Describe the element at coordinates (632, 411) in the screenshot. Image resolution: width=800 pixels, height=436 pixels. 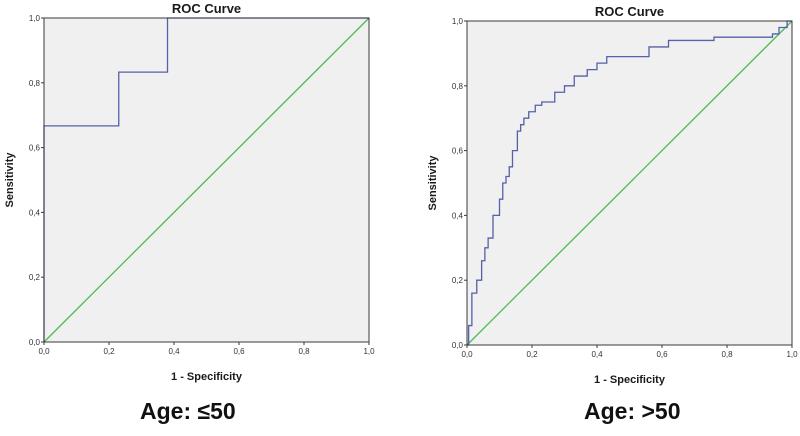
I see `caption-age-gt50: Age: >50` at that location.